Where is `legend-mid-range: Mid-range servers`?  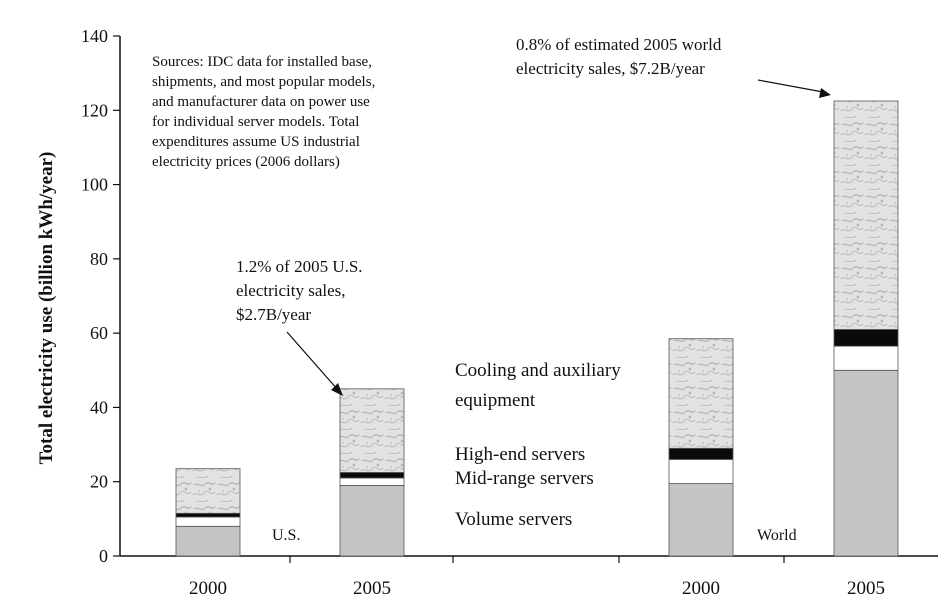 legend-mid-range: Mid-range servers is located at coordinates (524, 478).